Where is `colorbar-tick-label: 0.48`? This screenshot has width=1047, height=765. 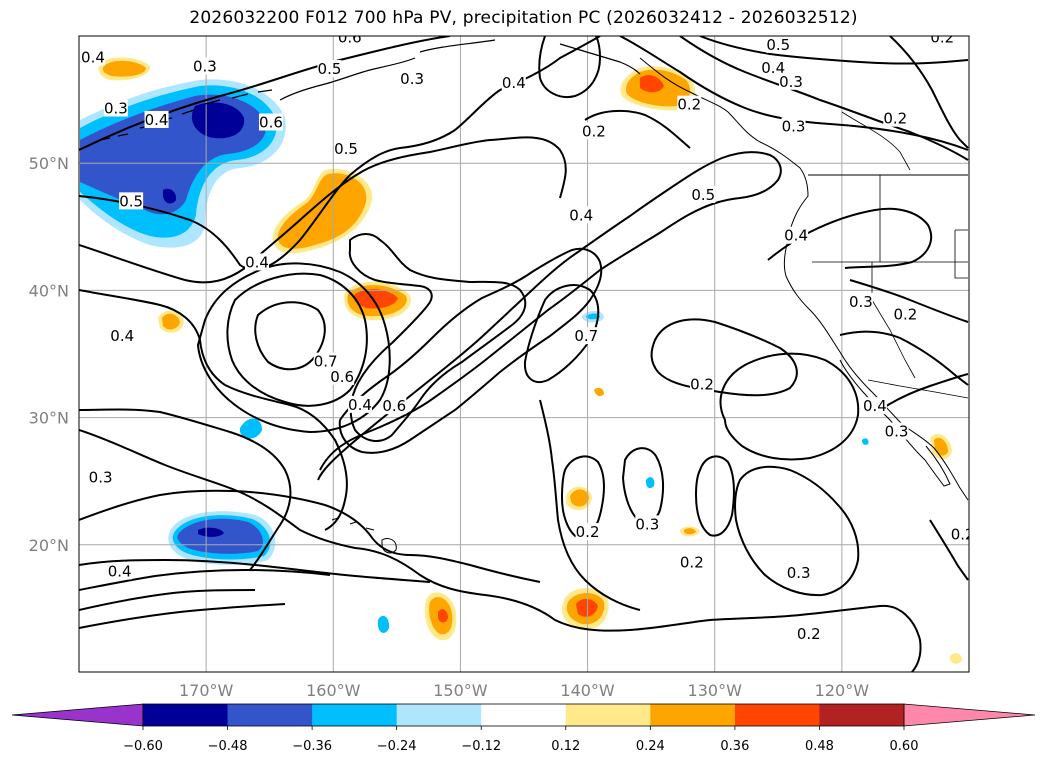 colorbar-tick-label: 0.48 is located at coordinates (819, 746).